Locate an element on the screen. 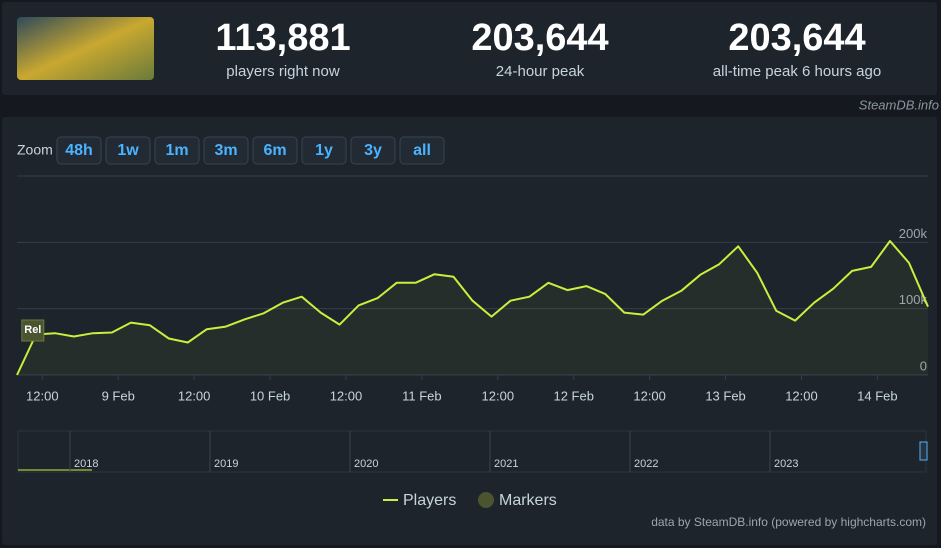 This screenshot has height=548, width=941. x-tick-label: 14 Feb is located at coordinates (877, 395).